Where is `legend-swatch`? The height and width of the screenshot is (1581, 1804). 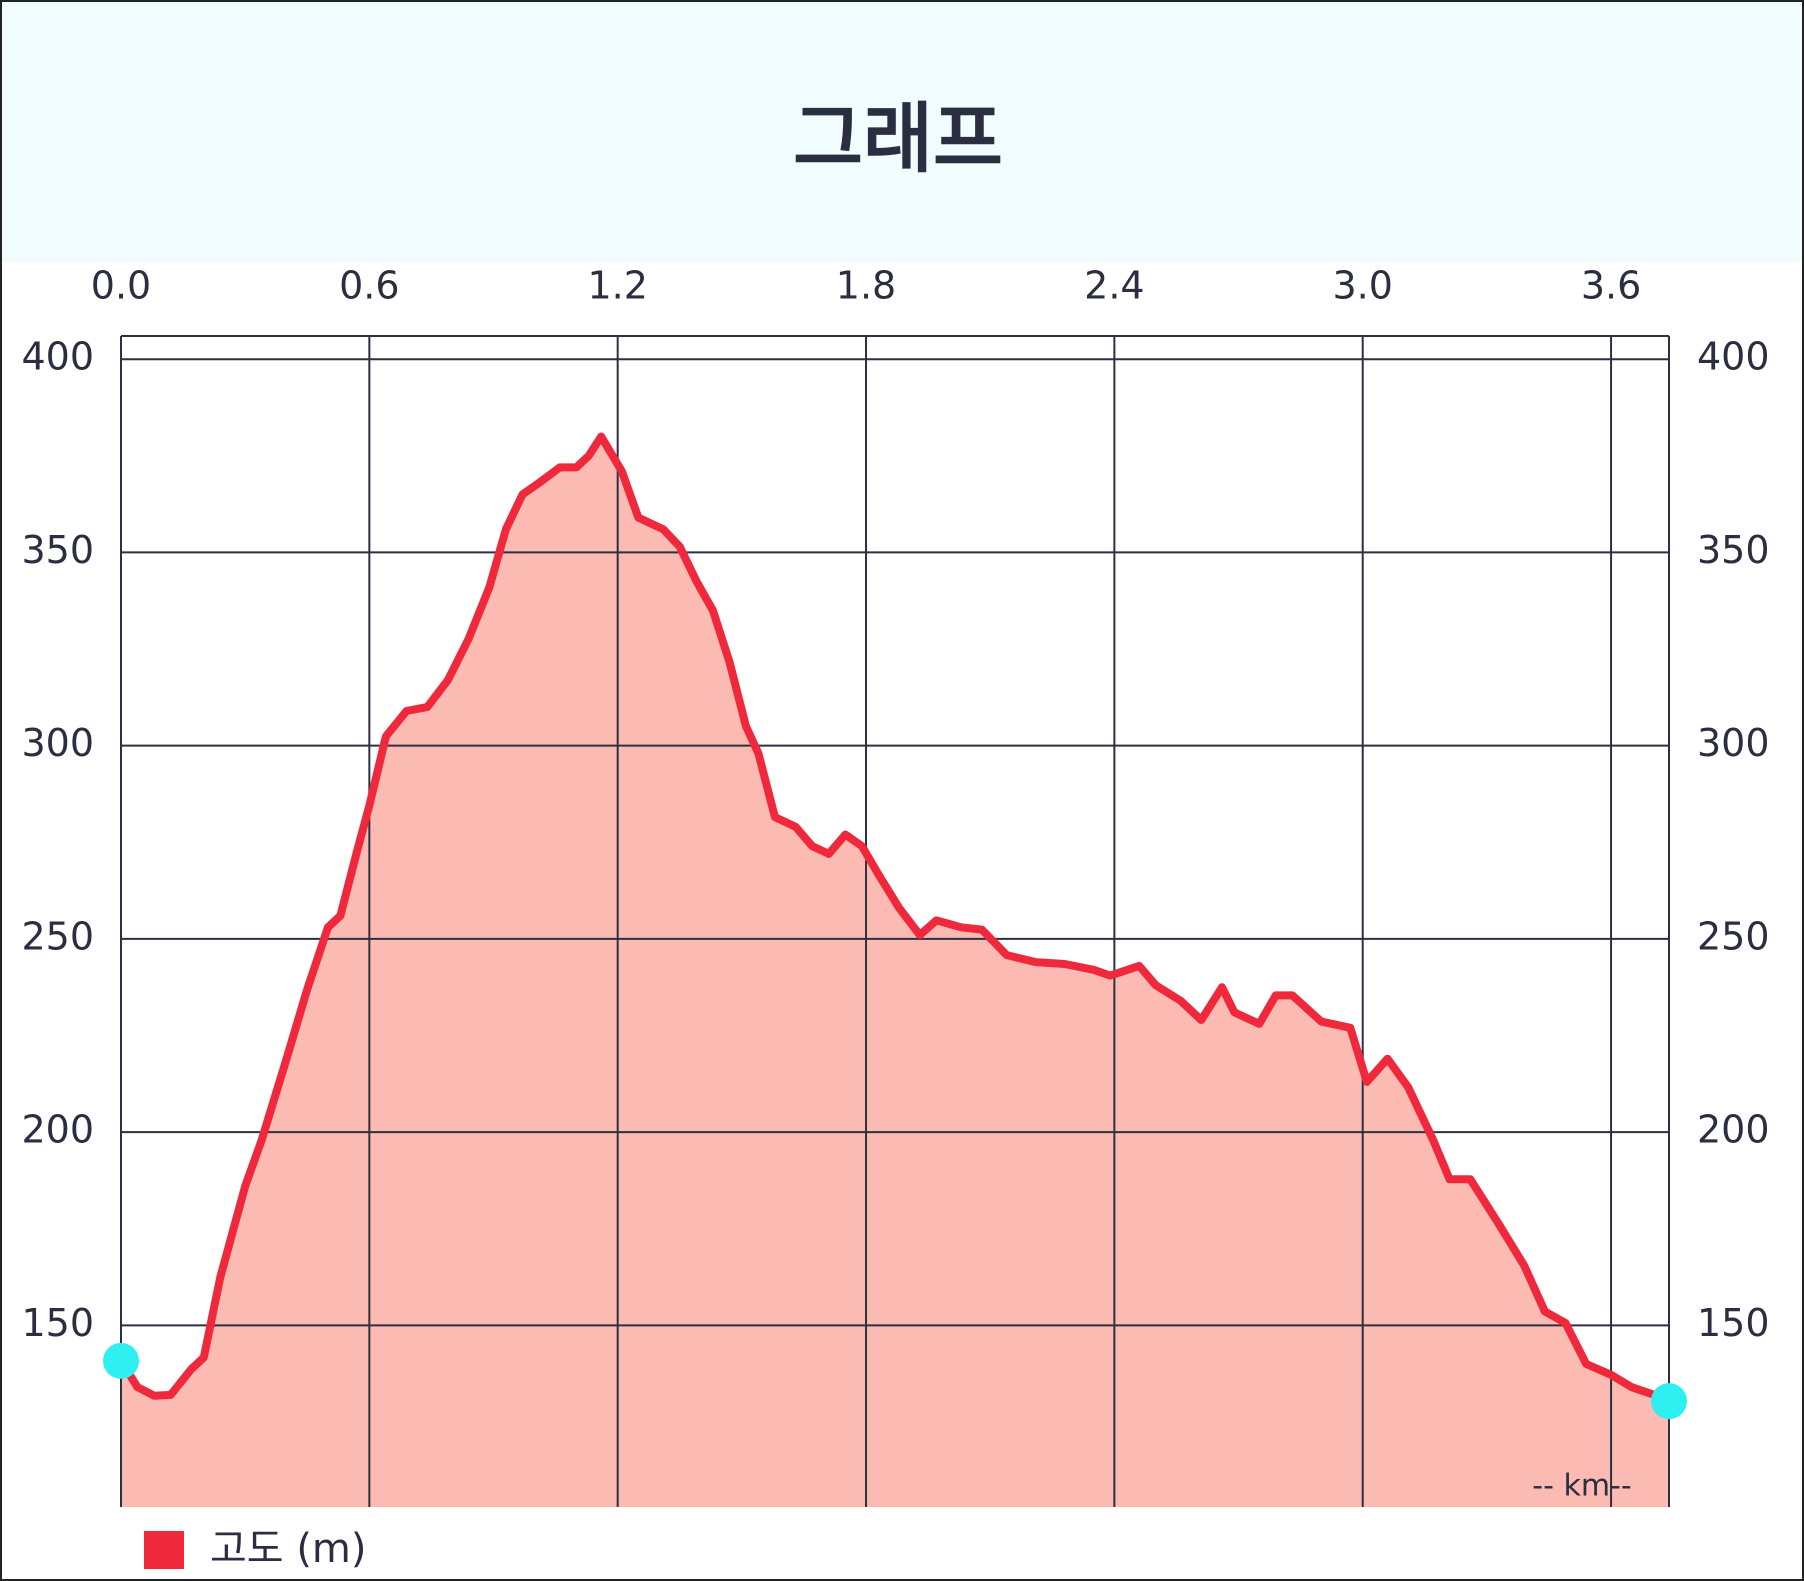 legend-swatch is located at coordinates (164, 1550).